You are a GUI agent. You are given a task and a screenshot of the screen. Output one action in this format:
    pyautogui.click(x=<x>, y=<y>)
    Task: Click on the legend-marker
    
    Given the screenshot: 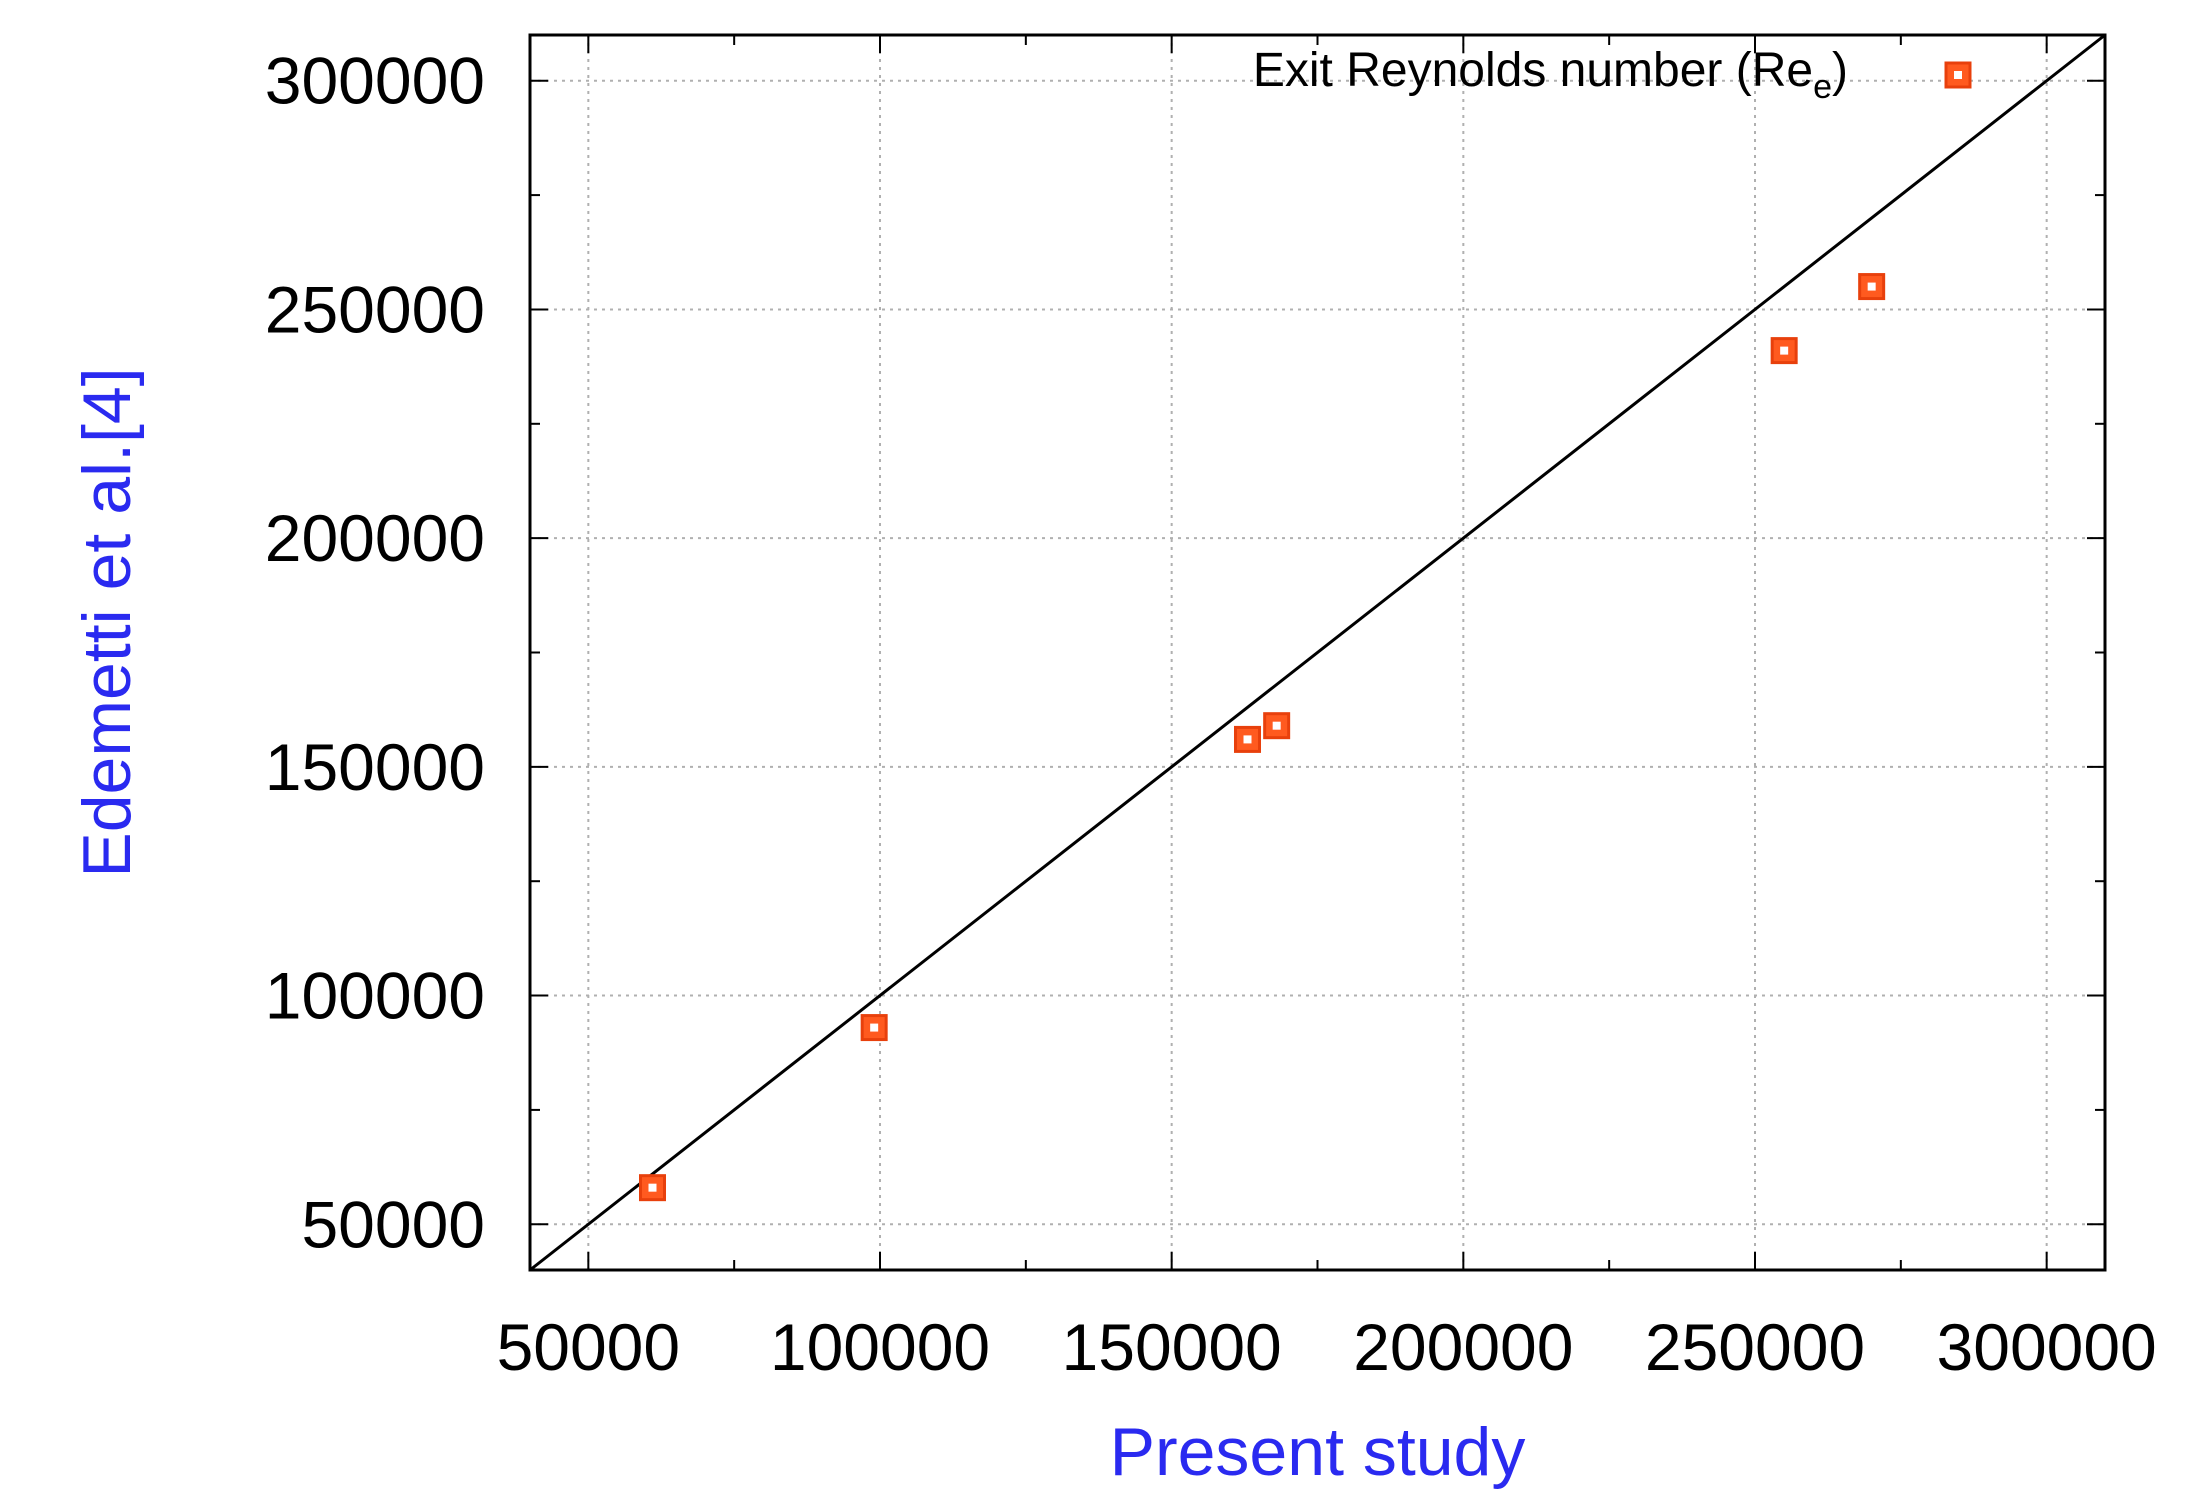 What is the action you would take?
    pyautogui.click(x=1958, y=75)
    